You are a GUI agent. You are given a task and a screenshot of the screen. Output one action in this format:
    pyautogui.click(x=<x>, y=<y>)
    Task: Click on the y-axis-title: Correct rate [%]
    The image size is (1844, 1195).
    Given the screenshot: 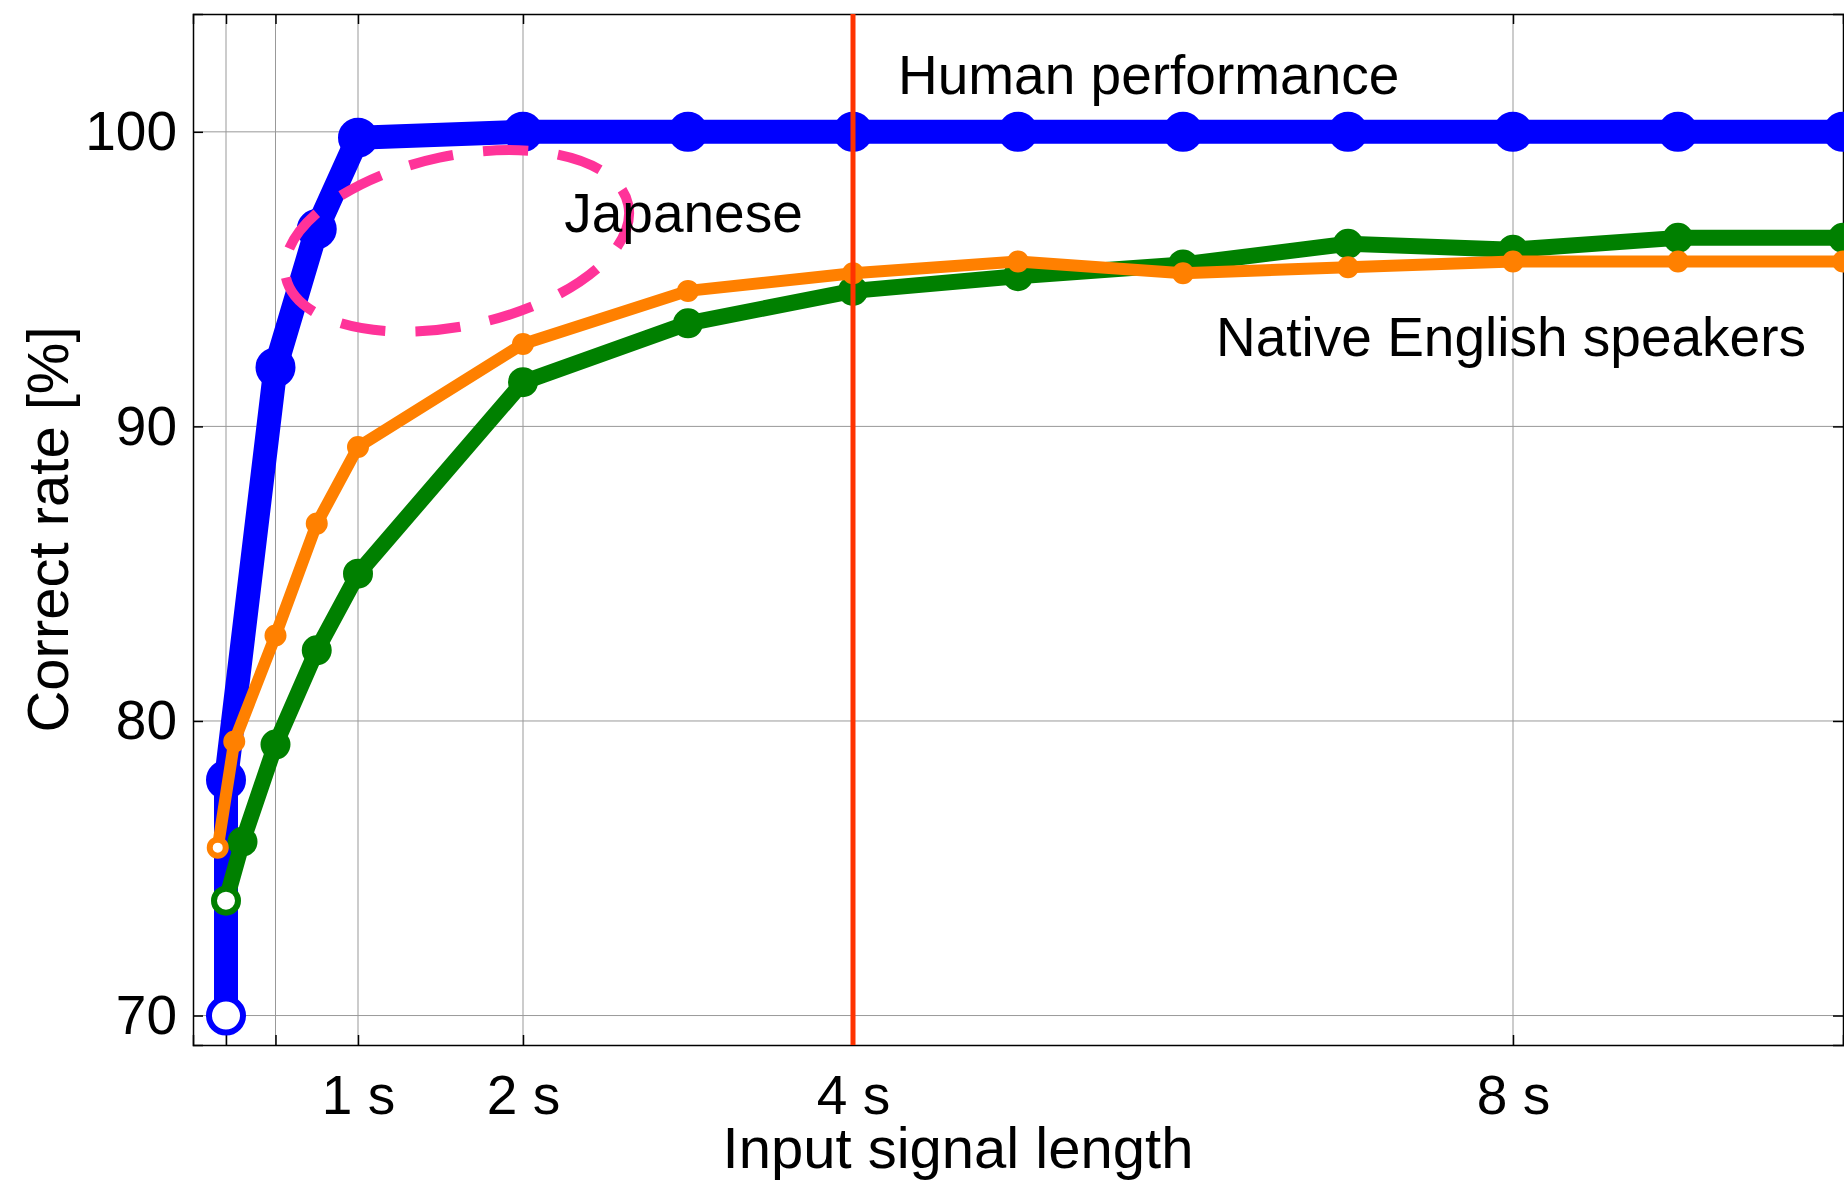 What is the action you would take?
    pyautogui.click(x=47, y=529)
    